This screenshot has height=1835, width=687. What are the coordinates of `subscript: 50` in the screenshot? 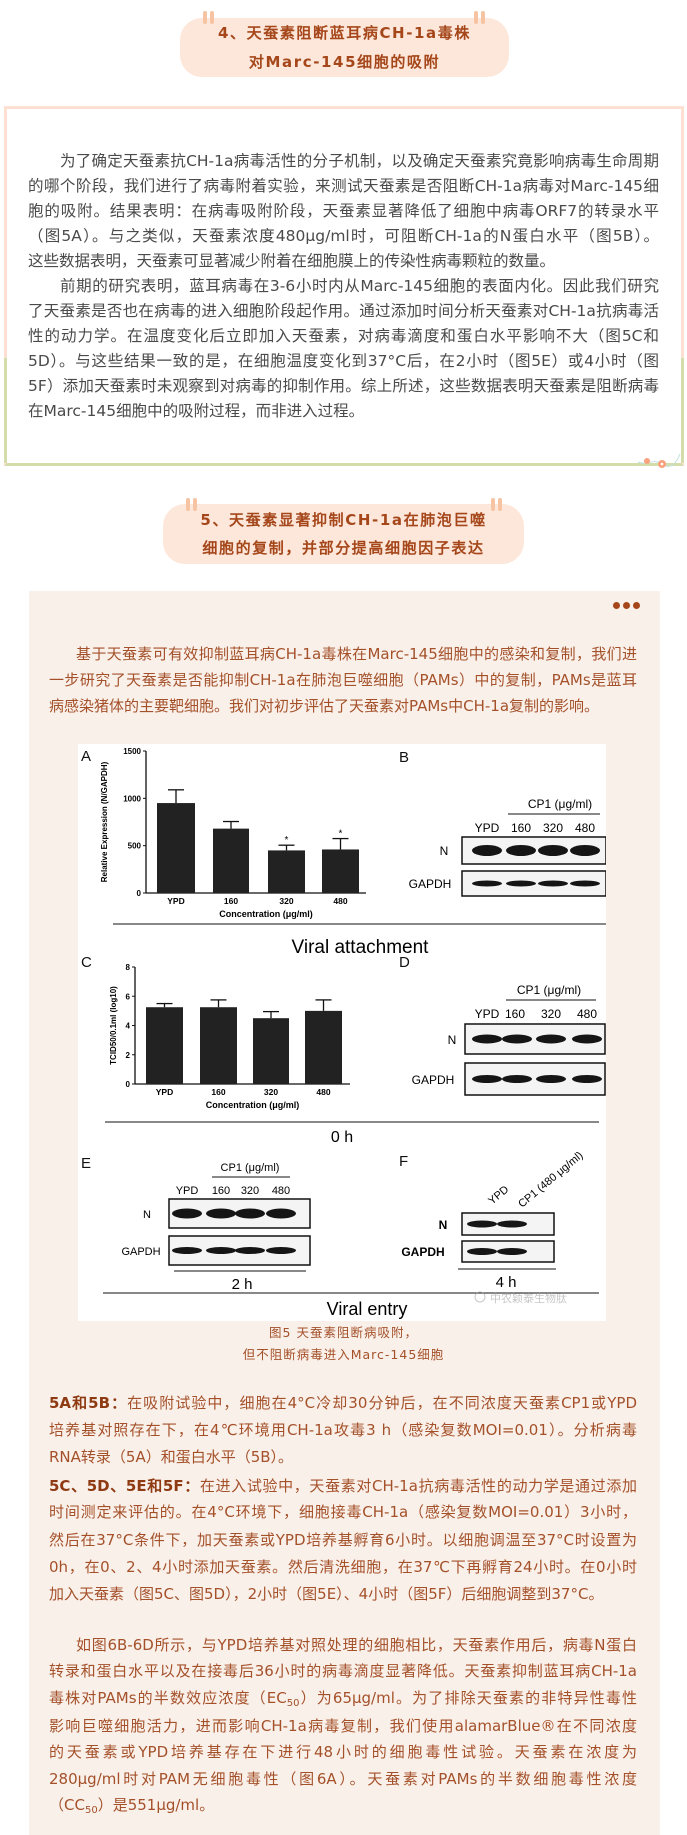 It's located at (91, 1810).